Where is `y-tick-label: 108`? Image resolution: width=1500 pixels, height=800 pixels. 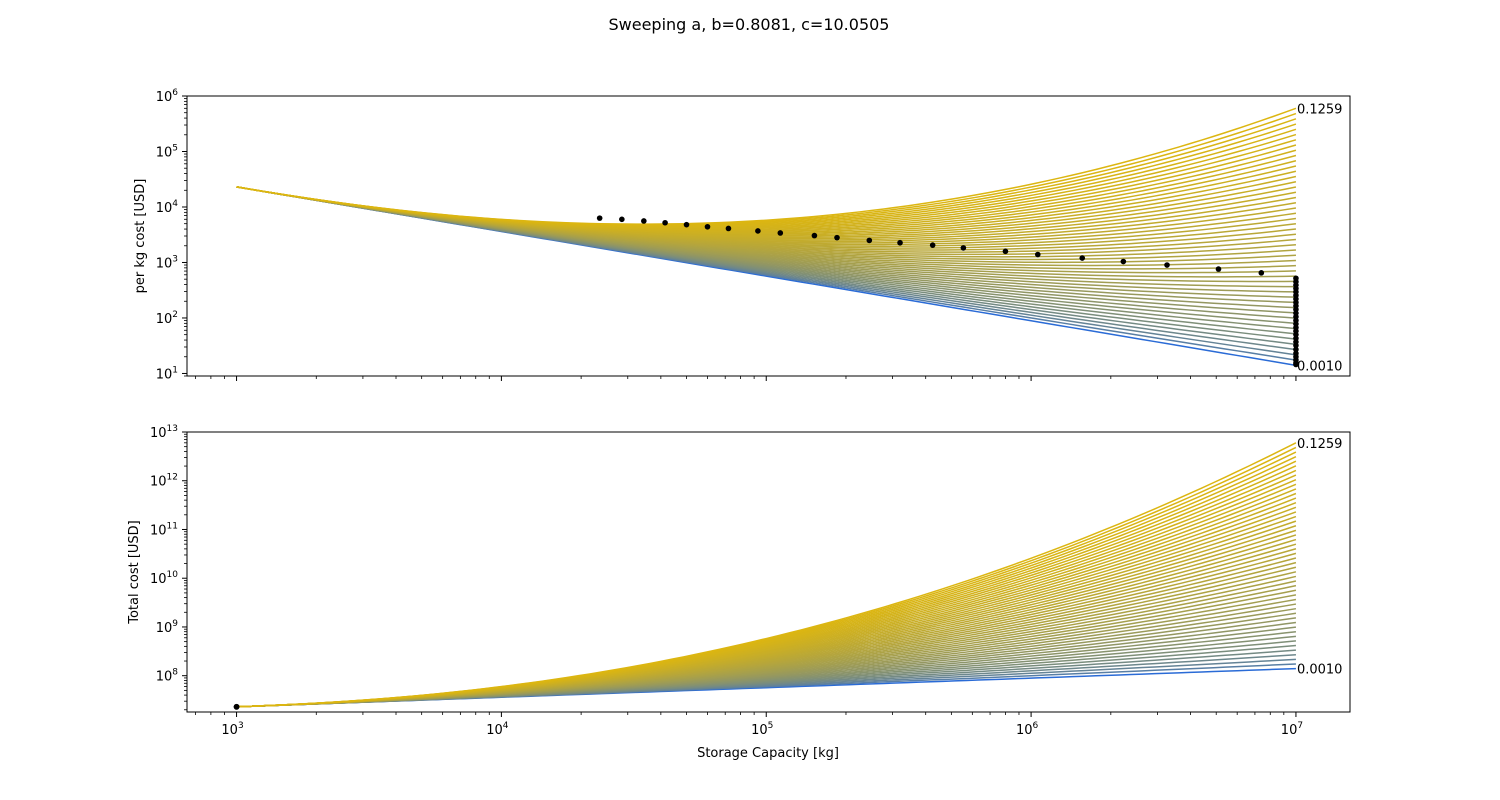 y-tick-label: 108 is located at coordinates (167, 676).